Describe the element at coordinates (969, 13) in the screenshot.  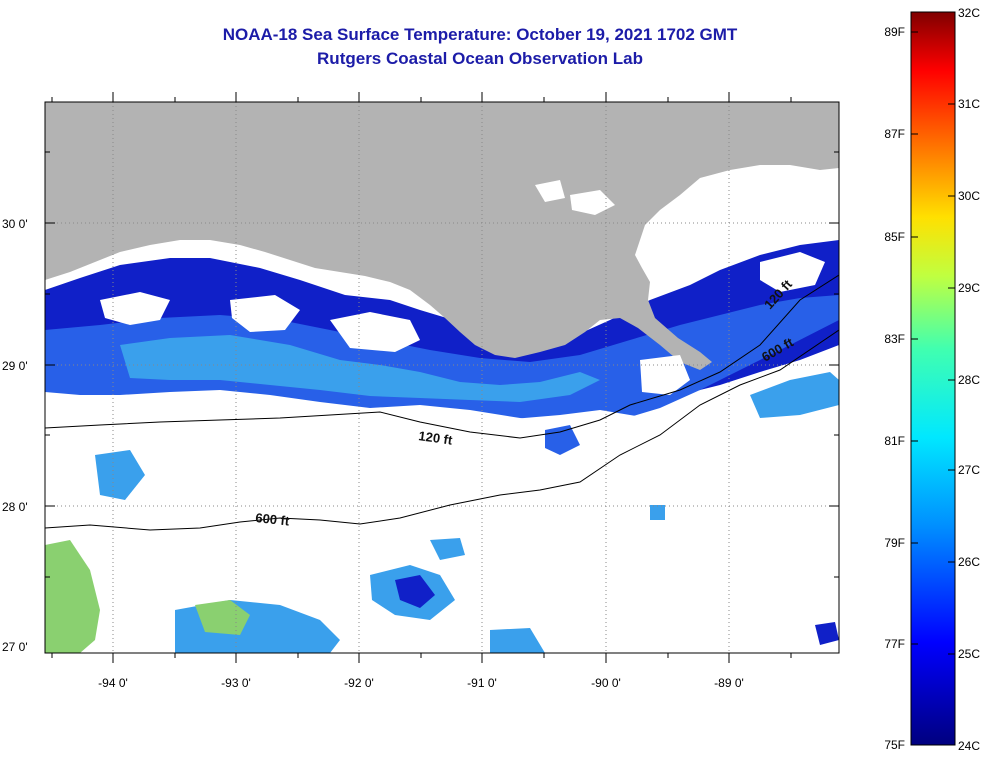
I see `colorbar-c-32: 32C` at that location.